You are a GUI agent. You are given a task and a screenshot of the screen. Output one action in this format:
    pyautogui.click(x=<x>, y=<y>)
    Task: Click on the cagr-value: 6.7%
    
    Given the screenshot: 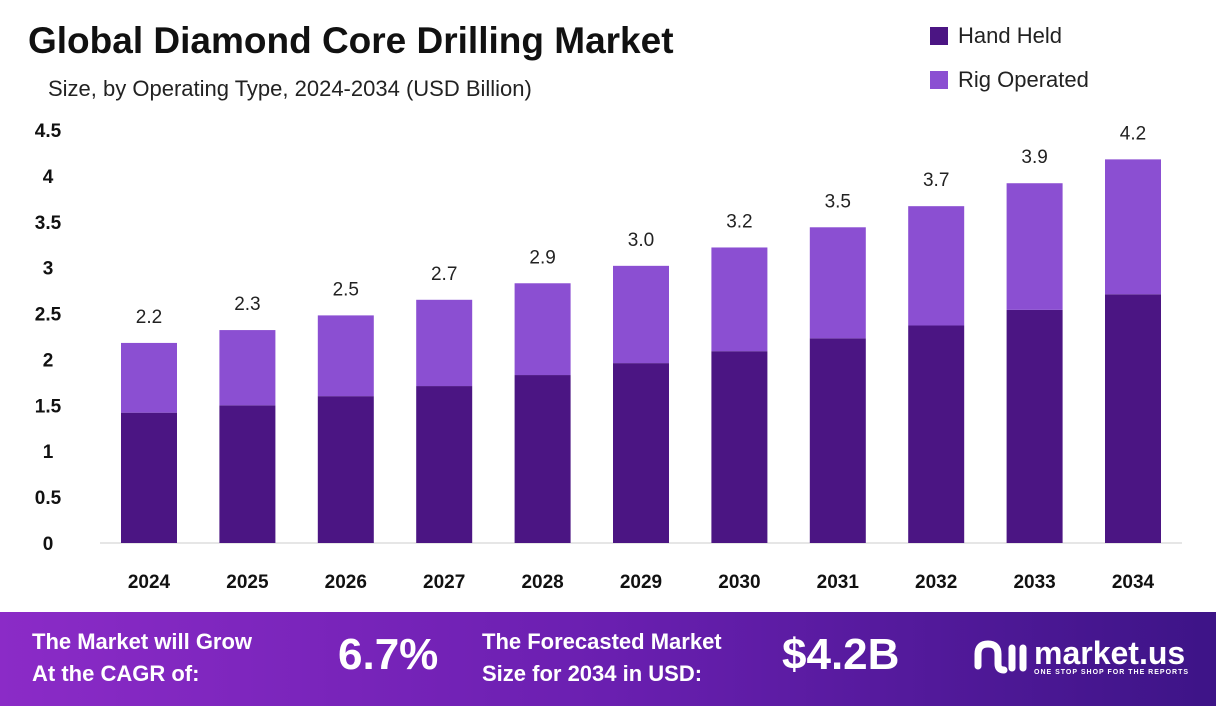 What is the action you would take?
    pyautogui.click(x=388, y=654)
    